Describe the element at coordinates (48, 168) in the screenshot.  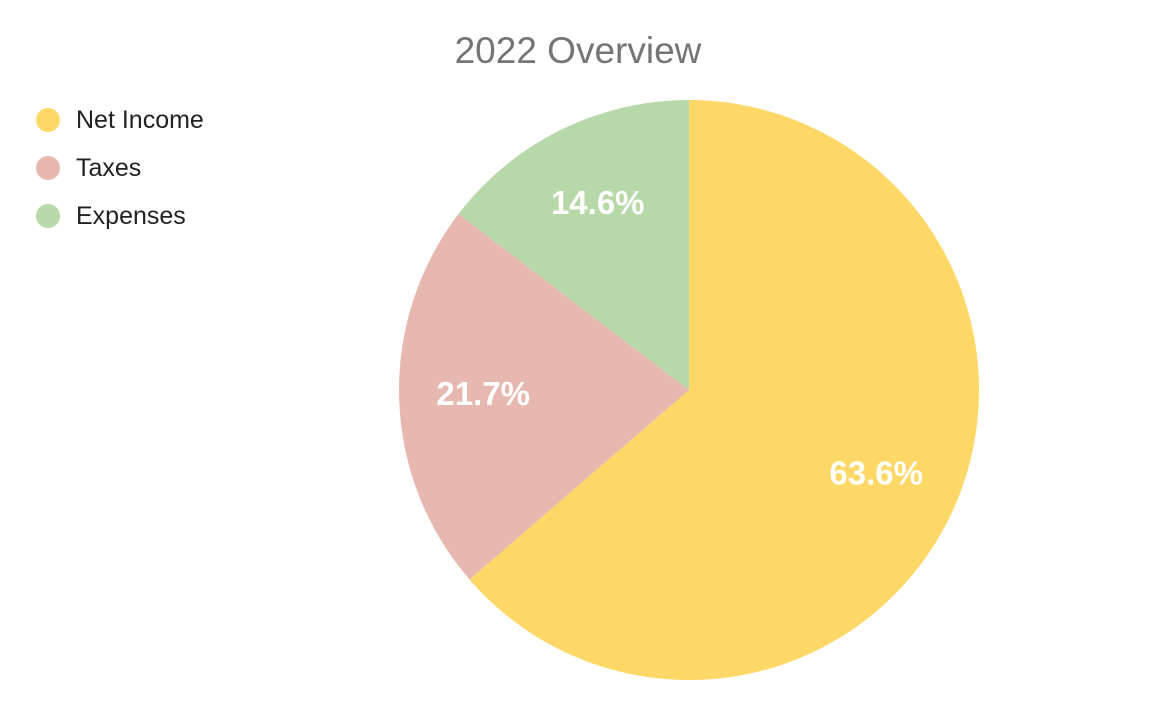
I see `legend-swatch-taxes` at that location.